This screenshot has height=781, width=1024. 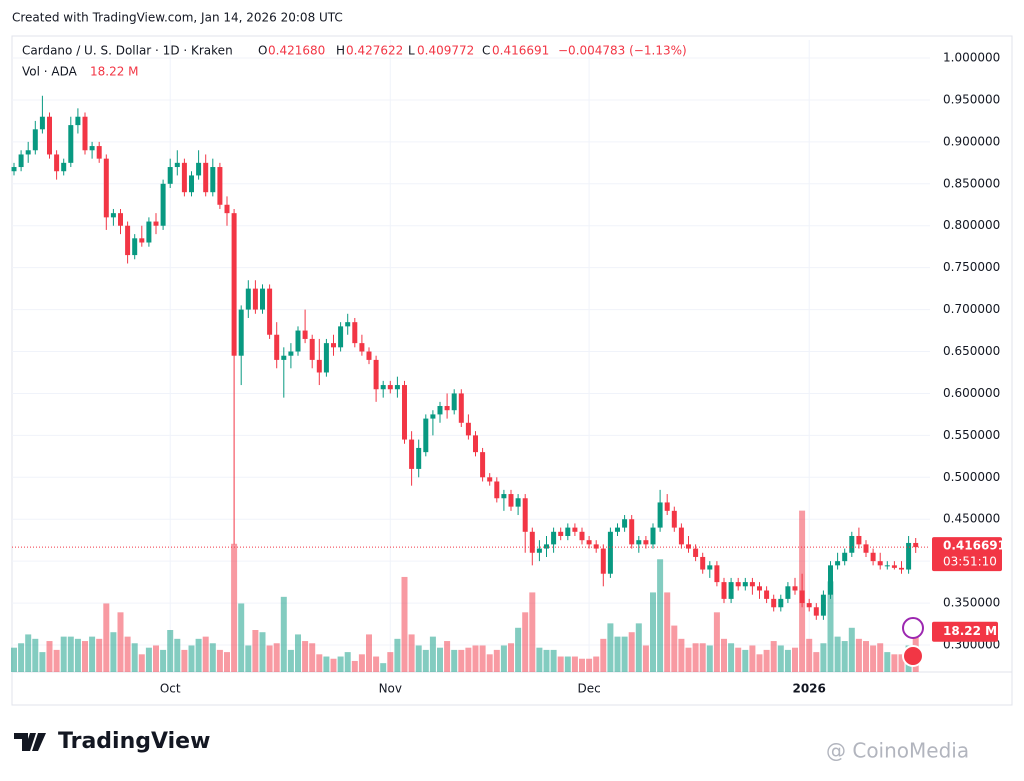 I want to click on high-value: 0.427622, so click(x=374, y=51).